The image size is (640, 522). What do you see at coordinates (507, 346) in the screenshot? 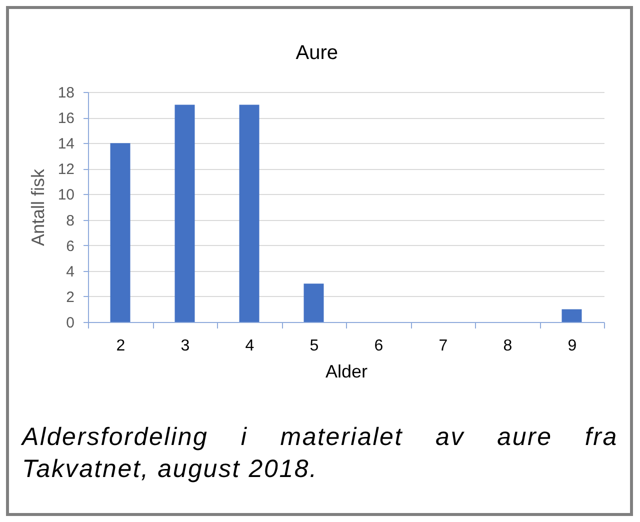
I see `x-tick-label: 8` at bounding box center [507, 346].